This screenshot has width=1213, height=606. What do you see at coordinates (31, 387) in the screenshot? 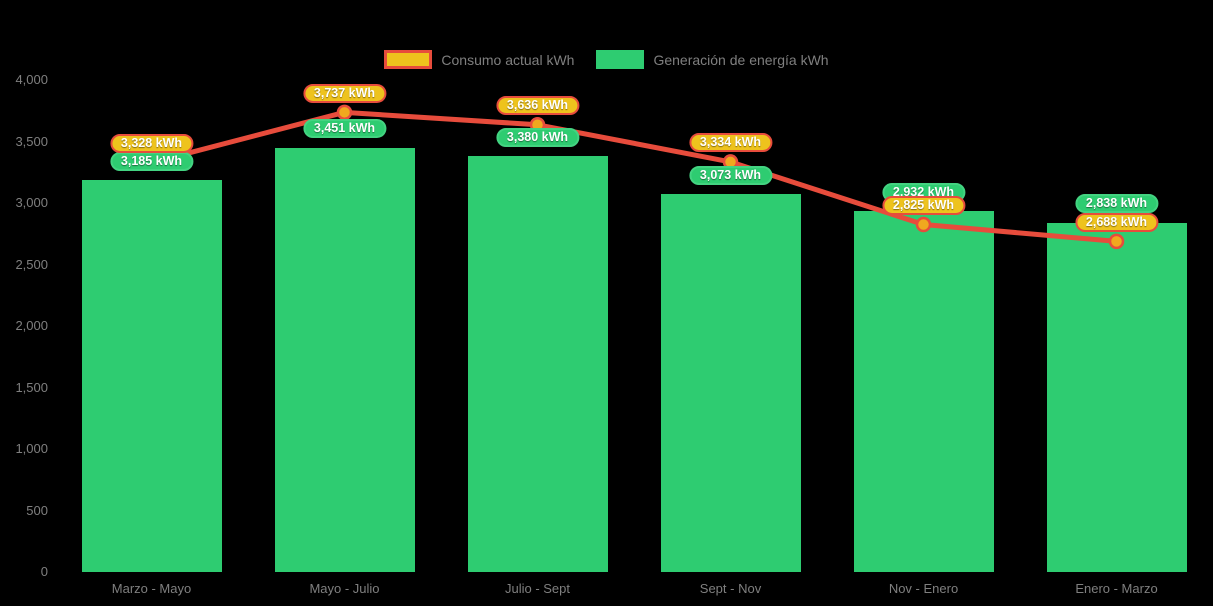
I see `y-axis-tick-label: 1,500` at bounding box center [31, 387].